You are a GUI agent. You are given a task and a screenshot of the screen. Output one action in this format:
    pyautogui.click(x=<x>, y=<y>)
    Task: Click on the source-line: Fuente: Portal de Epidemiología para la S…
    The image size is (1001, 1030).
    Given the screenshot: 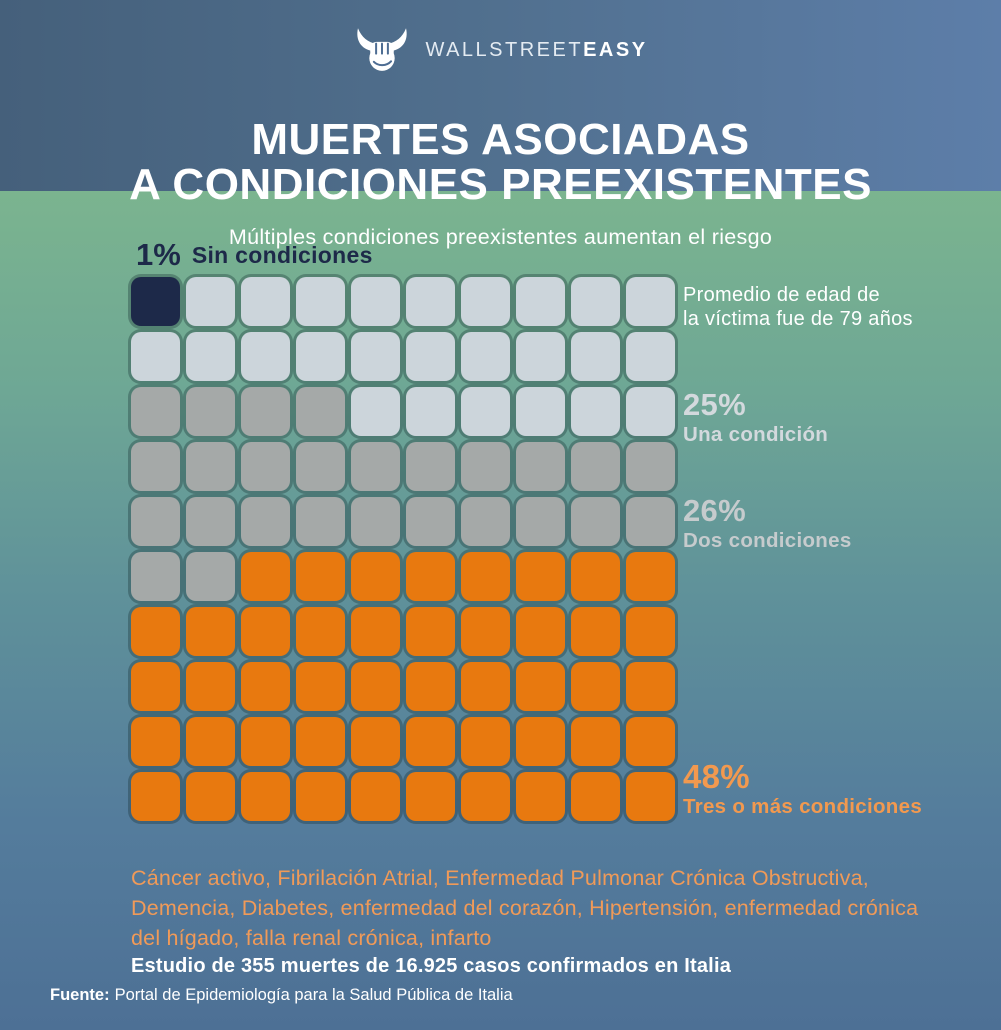 What is the action you would take?
    pyautogui.click(x=281, y=995)
    